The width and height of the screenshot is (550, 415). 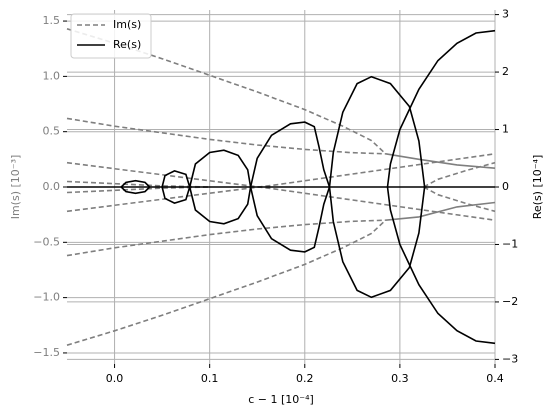 What do you see at coordinates (510, 301) in the screenshot?
I see `y2-tick-label: −2` at bounding box center [510, 301].